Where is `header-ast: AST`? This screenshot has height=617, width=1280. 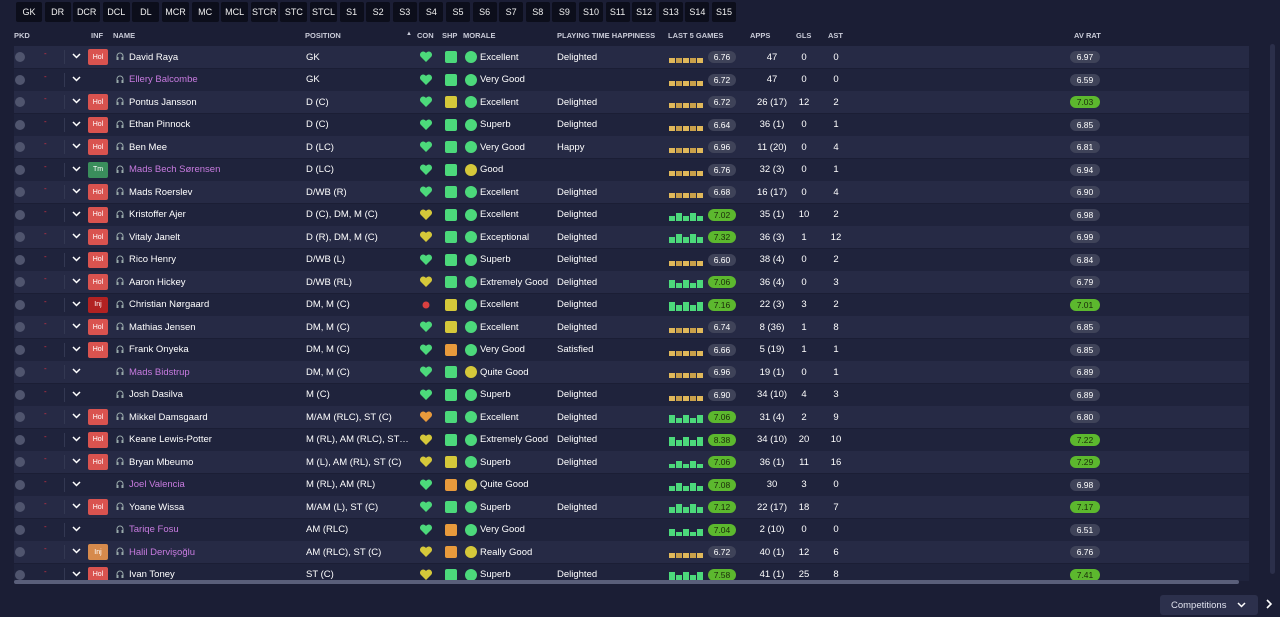
header-ast: AST is located at coordinates (835, 35).